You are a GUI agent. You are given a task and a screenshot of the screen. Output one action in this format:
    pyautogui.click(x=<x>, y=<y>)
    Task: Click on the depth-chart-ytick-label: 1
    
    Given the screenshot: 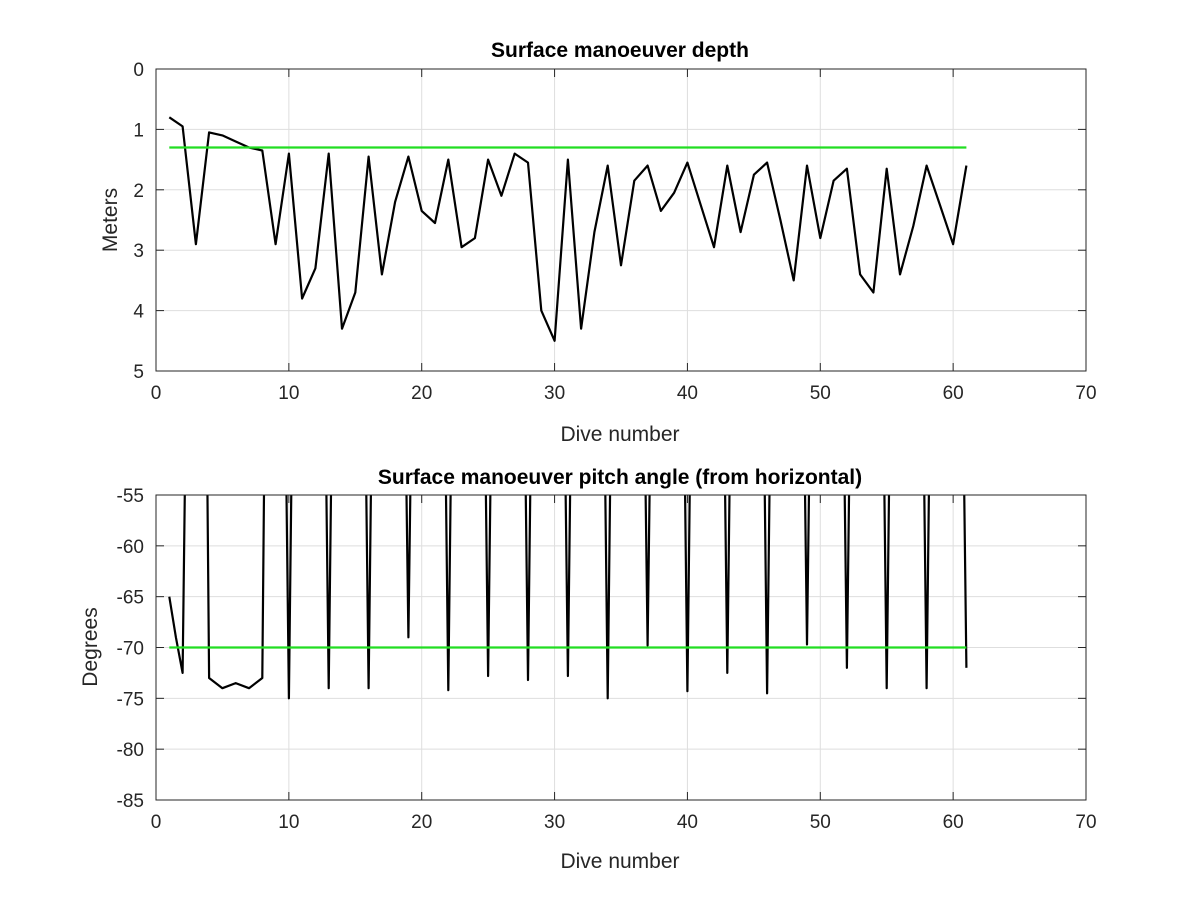 What is the action you would take?
    pyautogui.click(x=138, y=130)
    